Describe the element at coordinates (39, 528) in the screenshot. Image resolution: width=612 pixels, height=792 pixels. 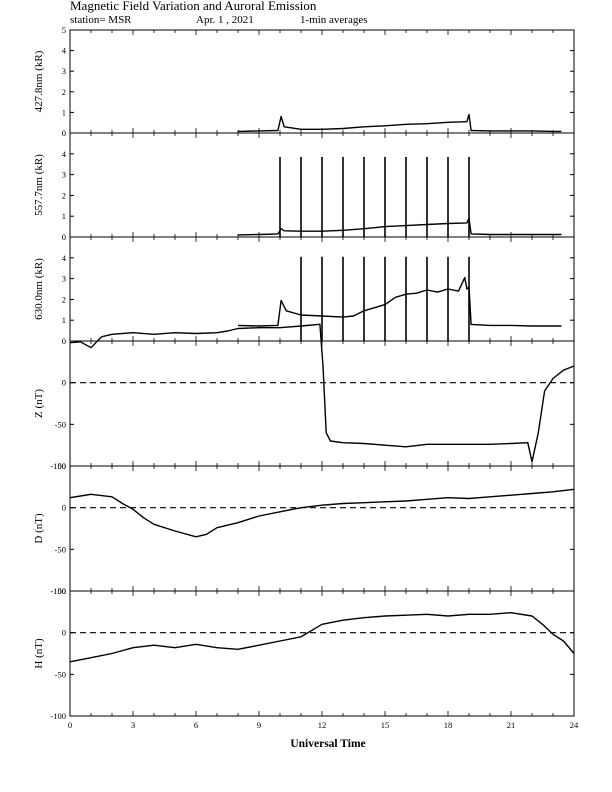
I see `y-axis-label: D (nT)` at that location.